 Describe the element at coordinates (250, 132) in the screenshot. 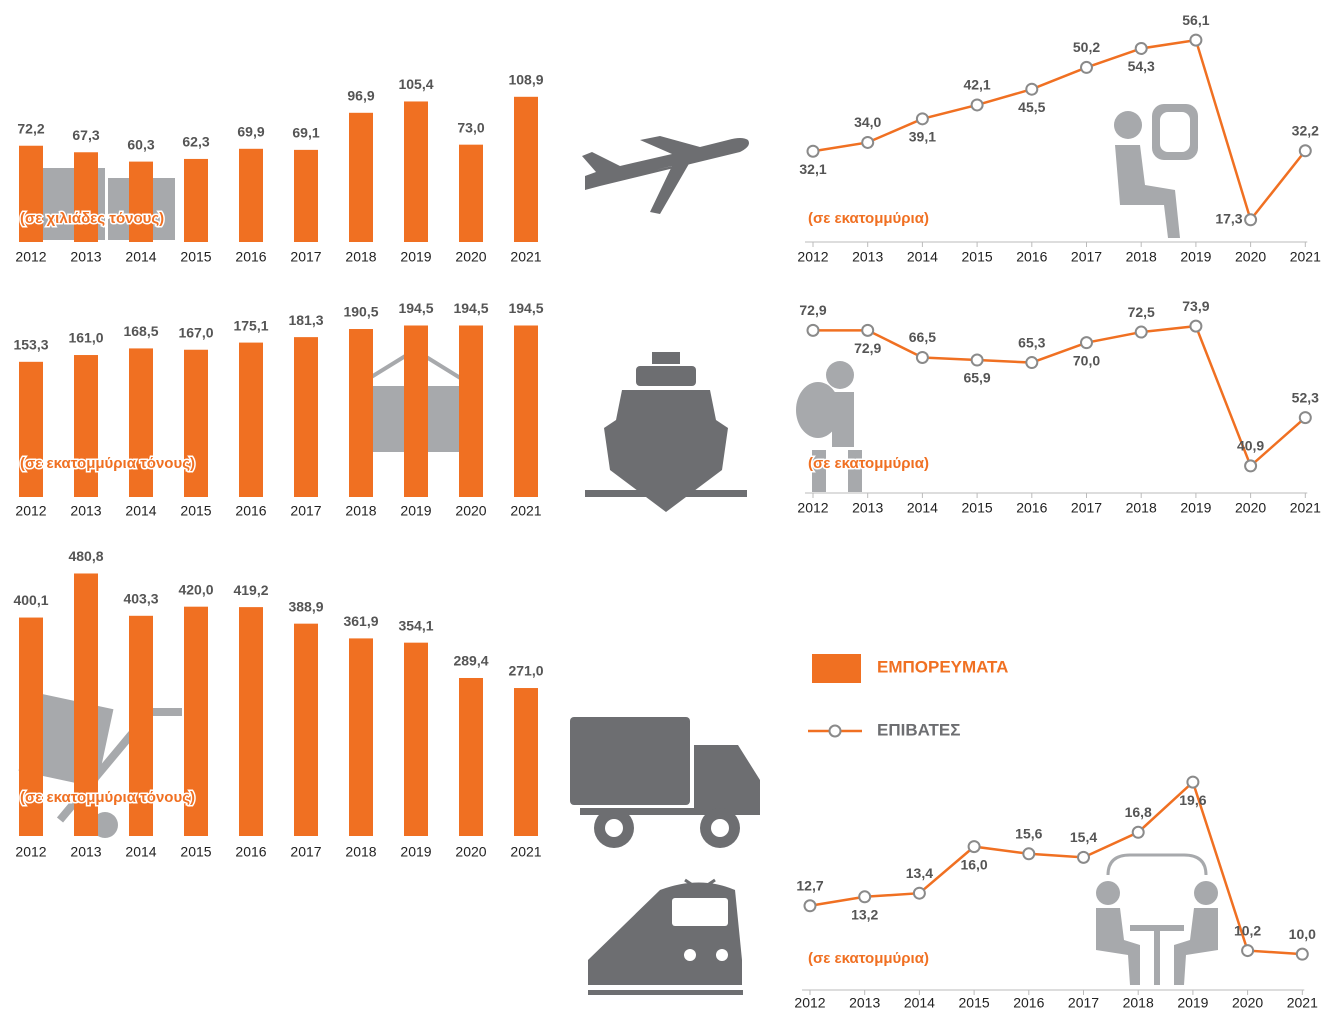

I see `value-label: 69,9` at that location.